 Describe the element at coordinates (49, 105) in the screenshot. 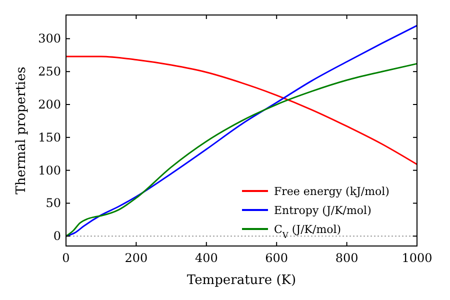

I see `y-tick-label: 200` at that location.